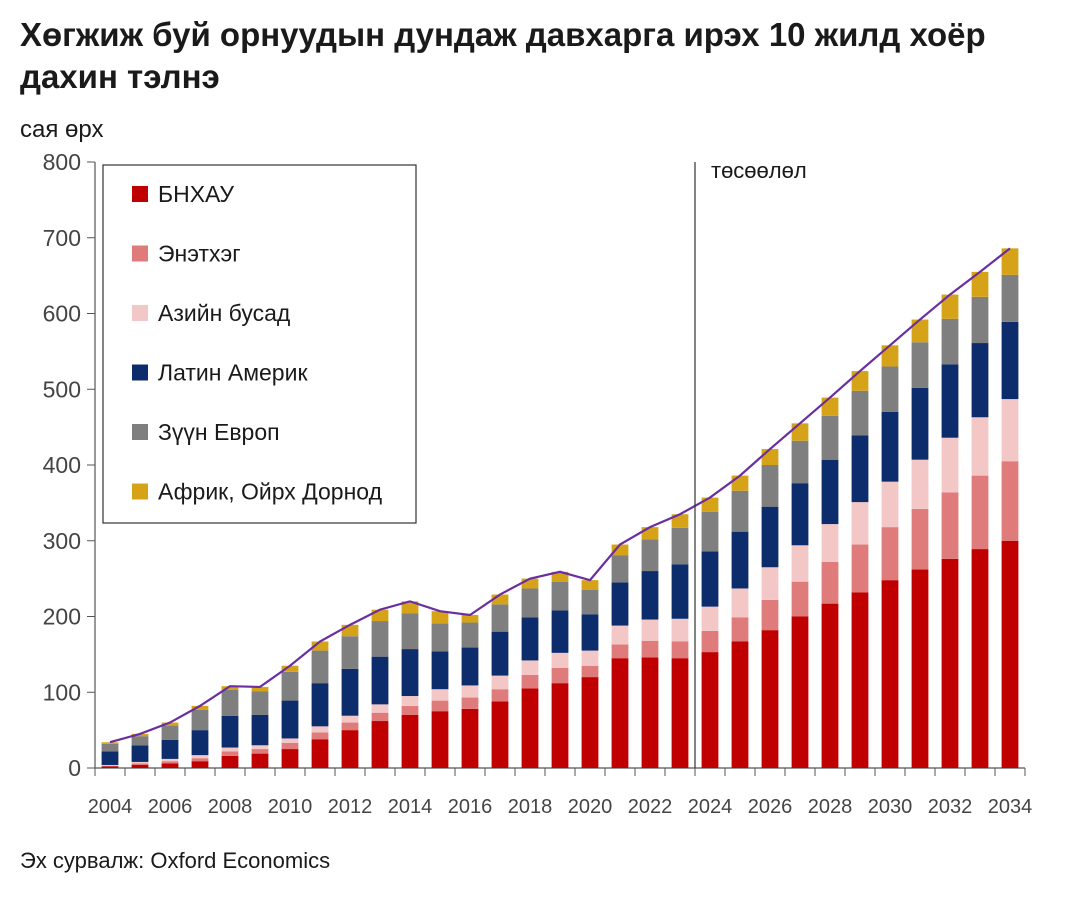 Image resolution: width=1080 pixels, height=900 pixels. What do you see at coordinates (233, 373) in the screenshot?
I see `legend-label: Латин Америк` at bounding box center [233, 373].